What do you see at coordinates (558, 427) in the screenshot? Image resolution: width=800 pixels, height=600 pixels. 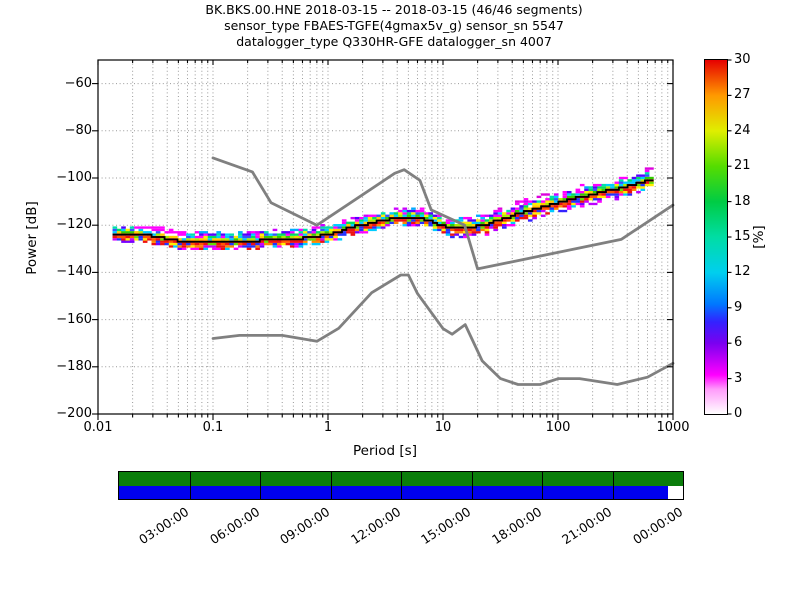 I see `x-tick-label: 100` at bounding box center [558, 427].